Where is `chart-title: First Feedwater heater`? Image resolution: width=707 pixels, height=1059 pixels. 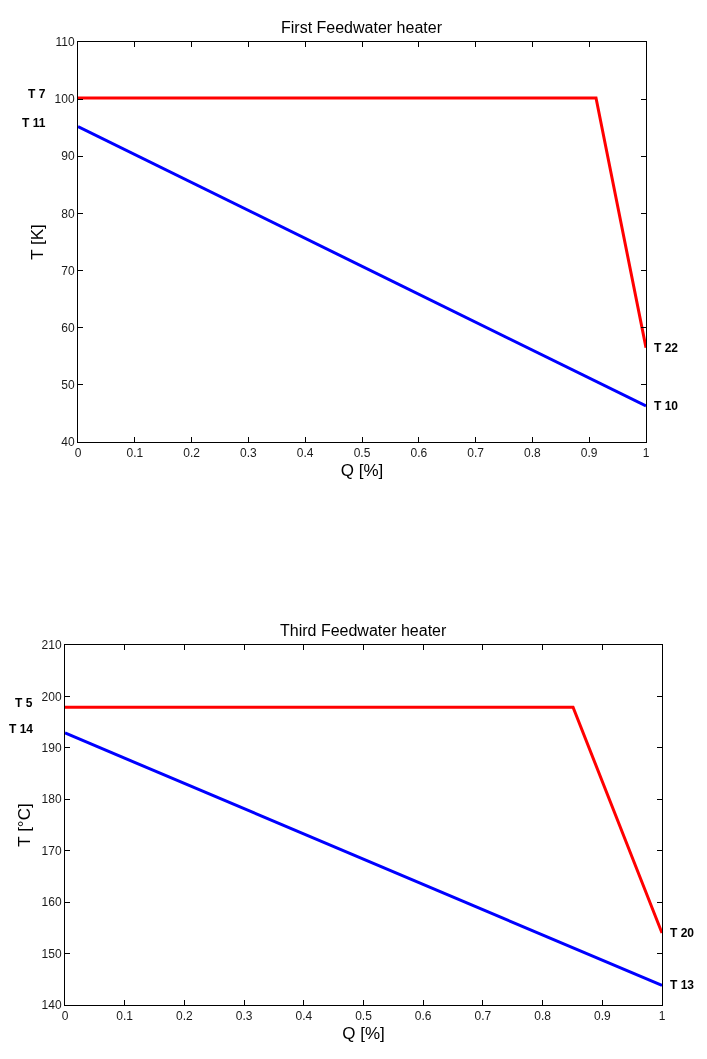
chart-title: First Feedwater heater is located at coordinates (362, 27).